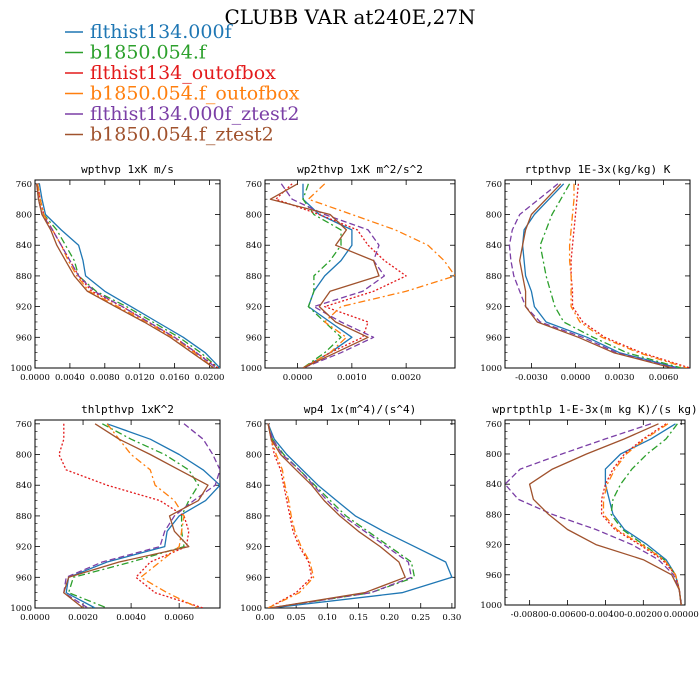 This screenshot has width=700, height=700. I want to click on x-tick-label: 0.0080, so click(105, 378).